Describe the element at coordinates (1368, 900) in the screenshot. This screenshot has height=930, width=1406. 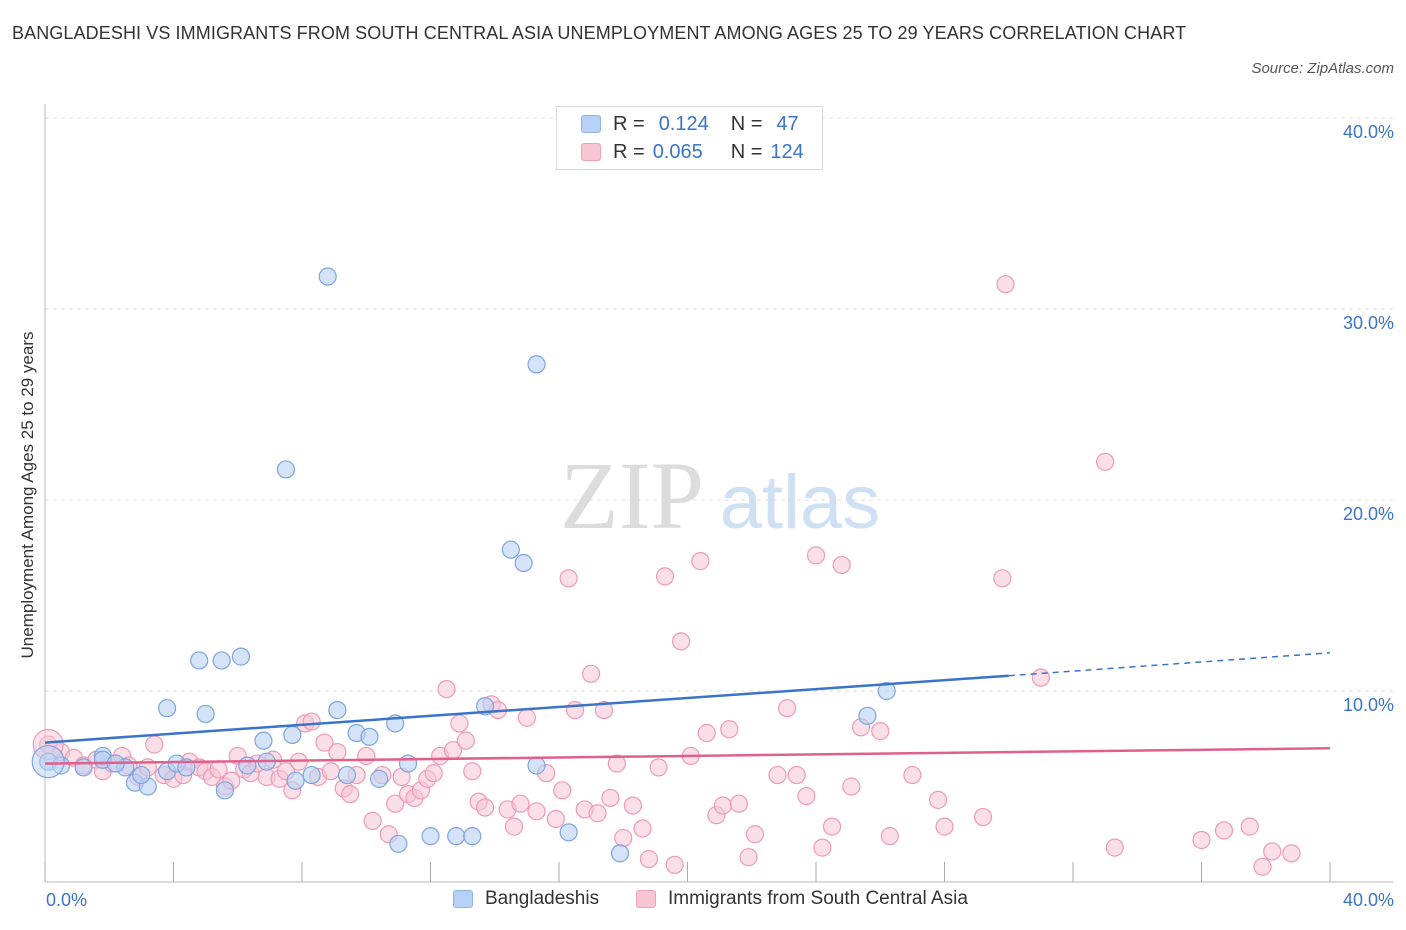
I see `x-tick-max: 40.0%` at that location.